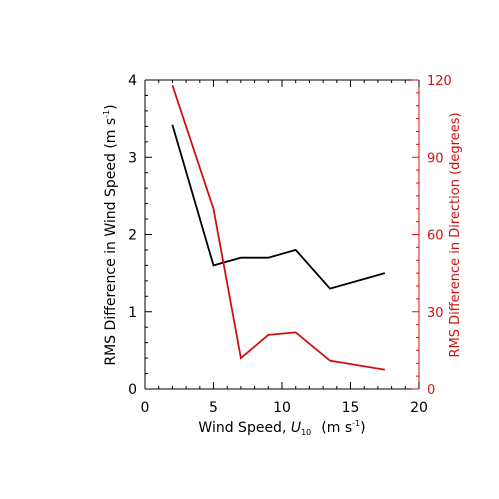 This screenshot has height=499, width=499. What do you see at coordinates (132, 158) in the screenshot?
I see `y-left-tick-label: 3` at bounding box center [132, 158].